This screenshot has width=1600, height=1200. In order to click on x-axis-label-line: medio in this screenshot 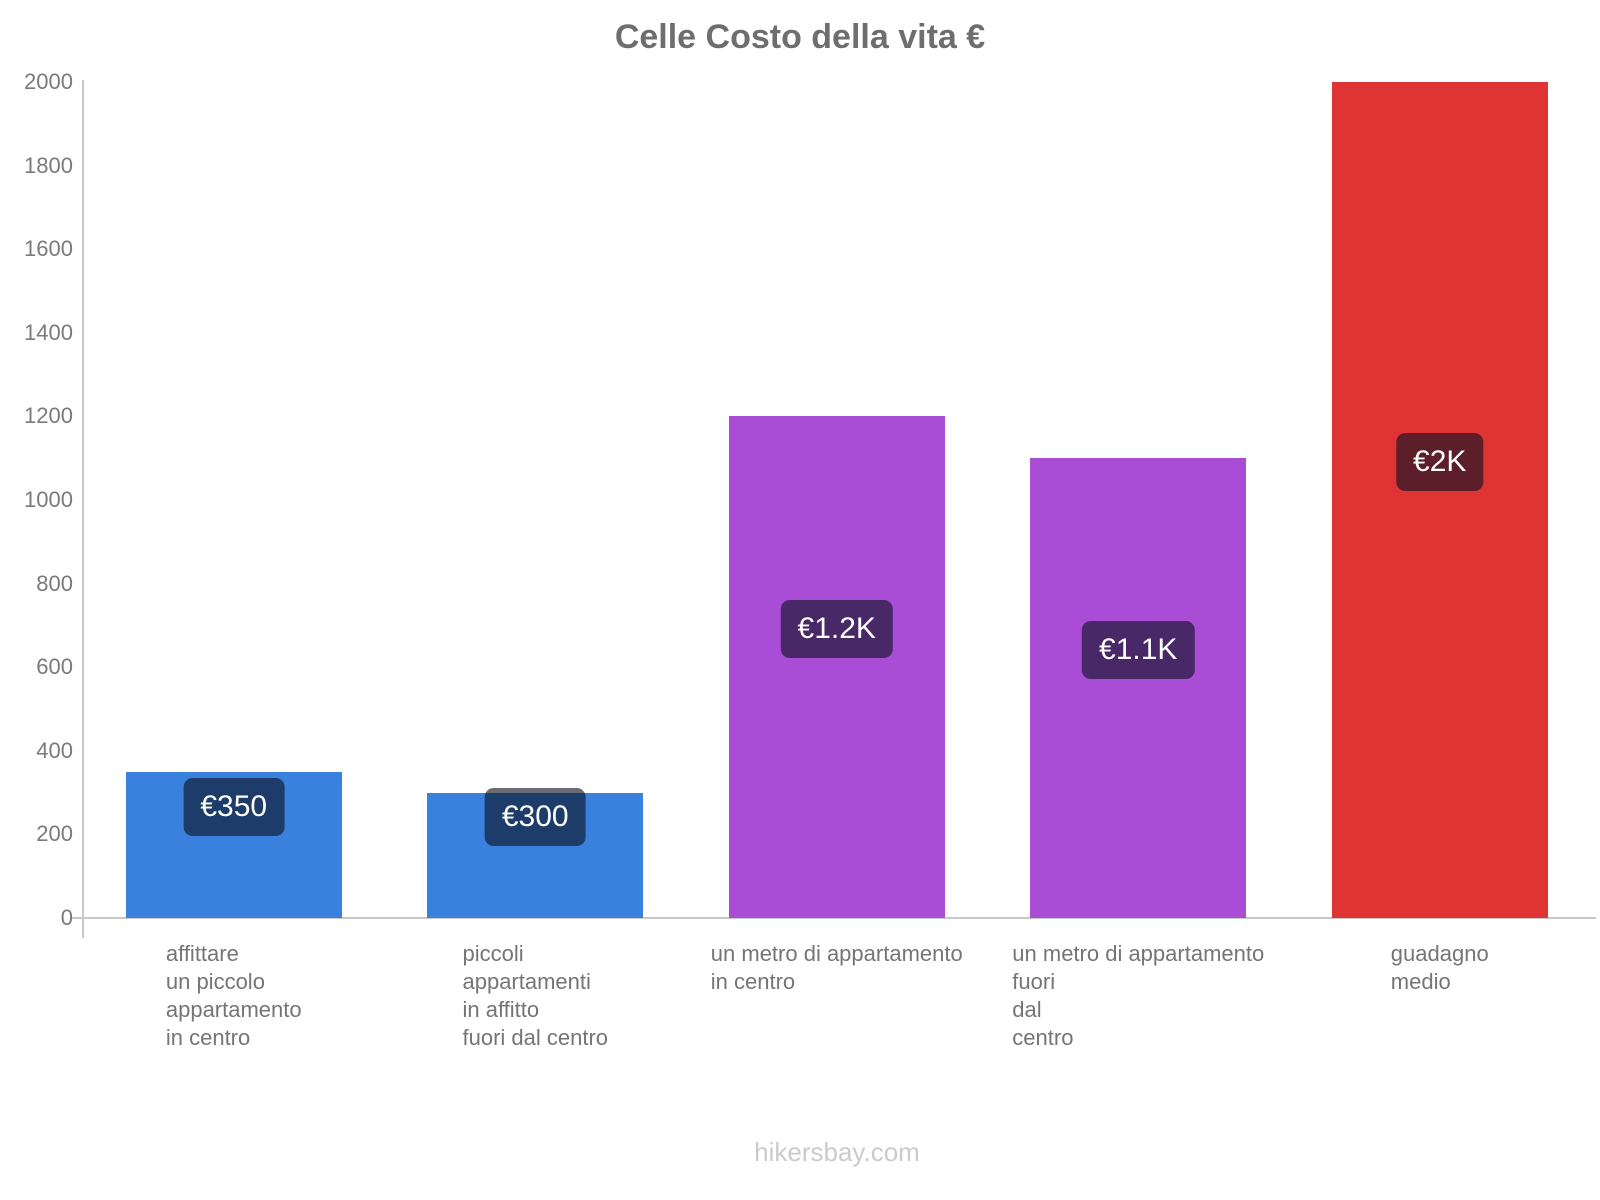, I will do `click(1420, 981)`.